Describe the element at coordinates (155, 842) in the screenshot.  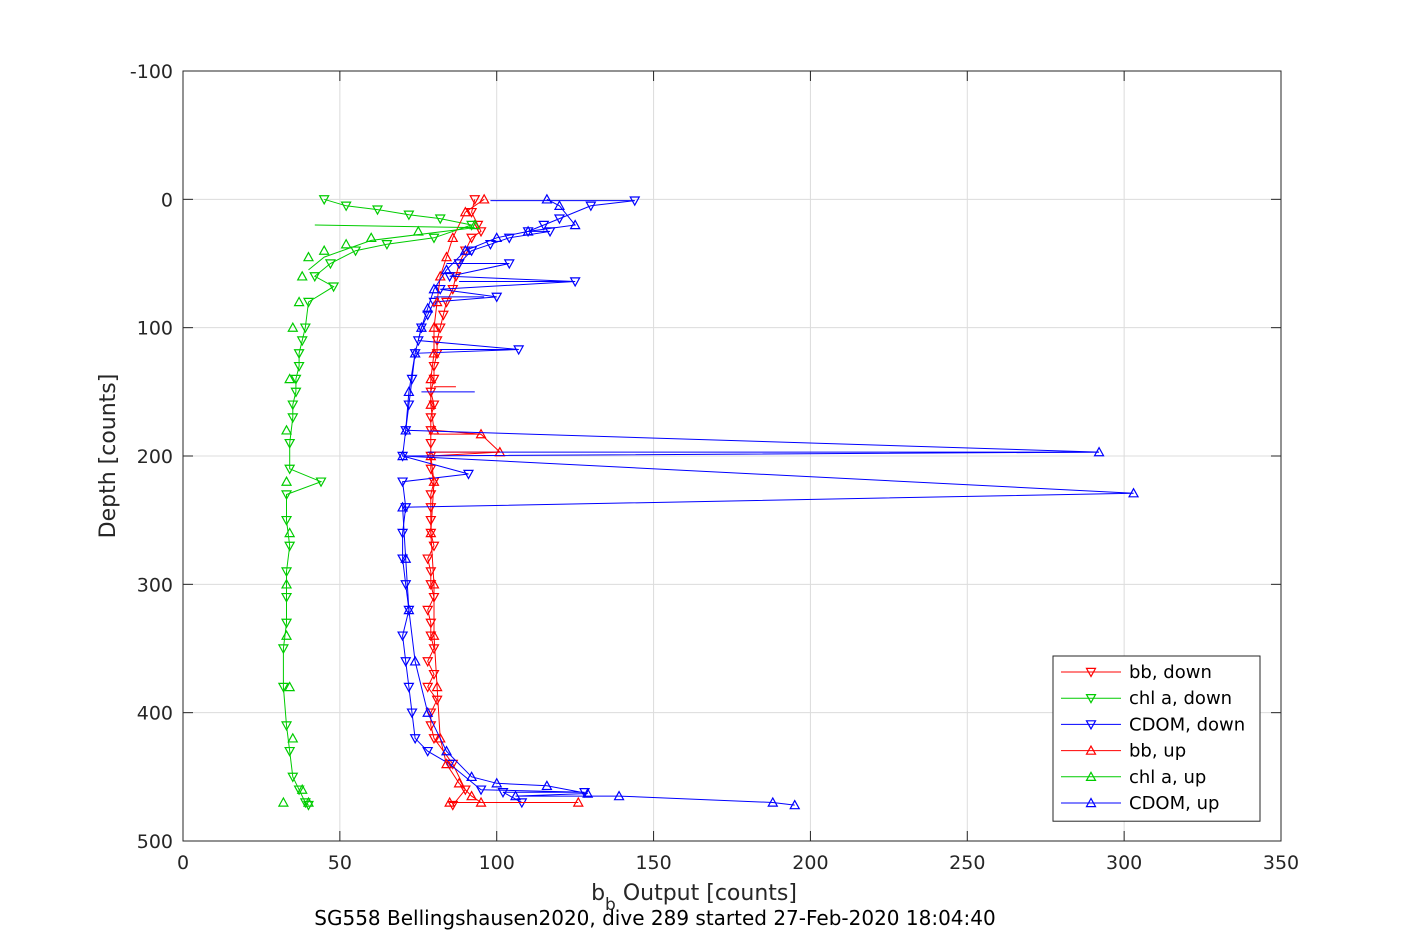
I see `y-tick-label: 500` at that location.